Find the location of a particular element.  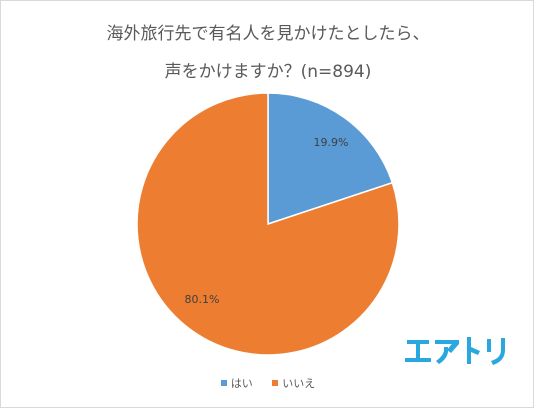

data-label-no: 80.1% is located at coordinates (202, 299).